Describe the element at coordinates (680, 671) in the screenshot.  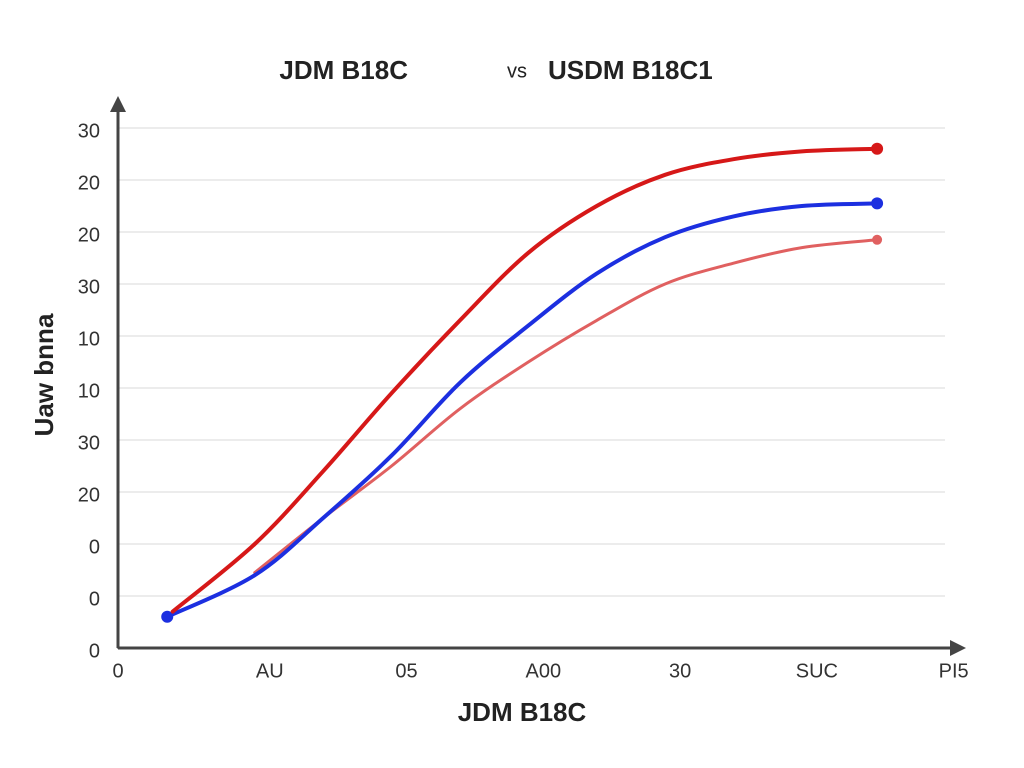
I see `x-tick-label: 30` at that location.